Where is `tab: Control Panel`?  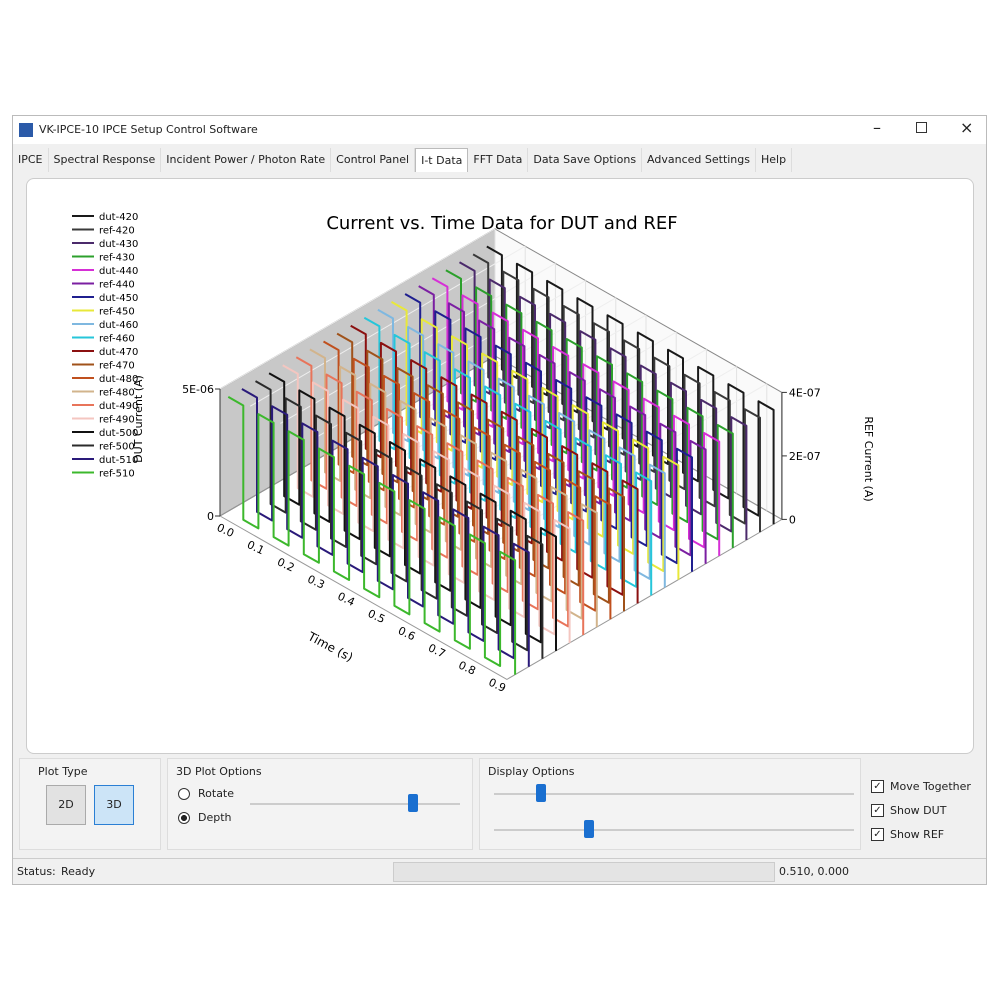 tab: Control Panel is located at coordinates (373, 160).